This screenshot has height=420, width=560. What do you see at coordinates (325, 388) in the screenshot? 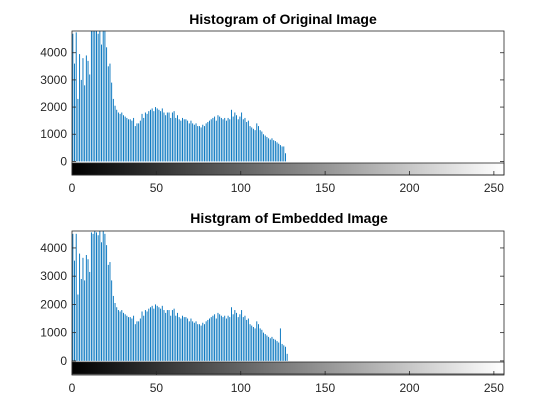
I see `x-tick-label: 150` at bounding box center [325, 388].